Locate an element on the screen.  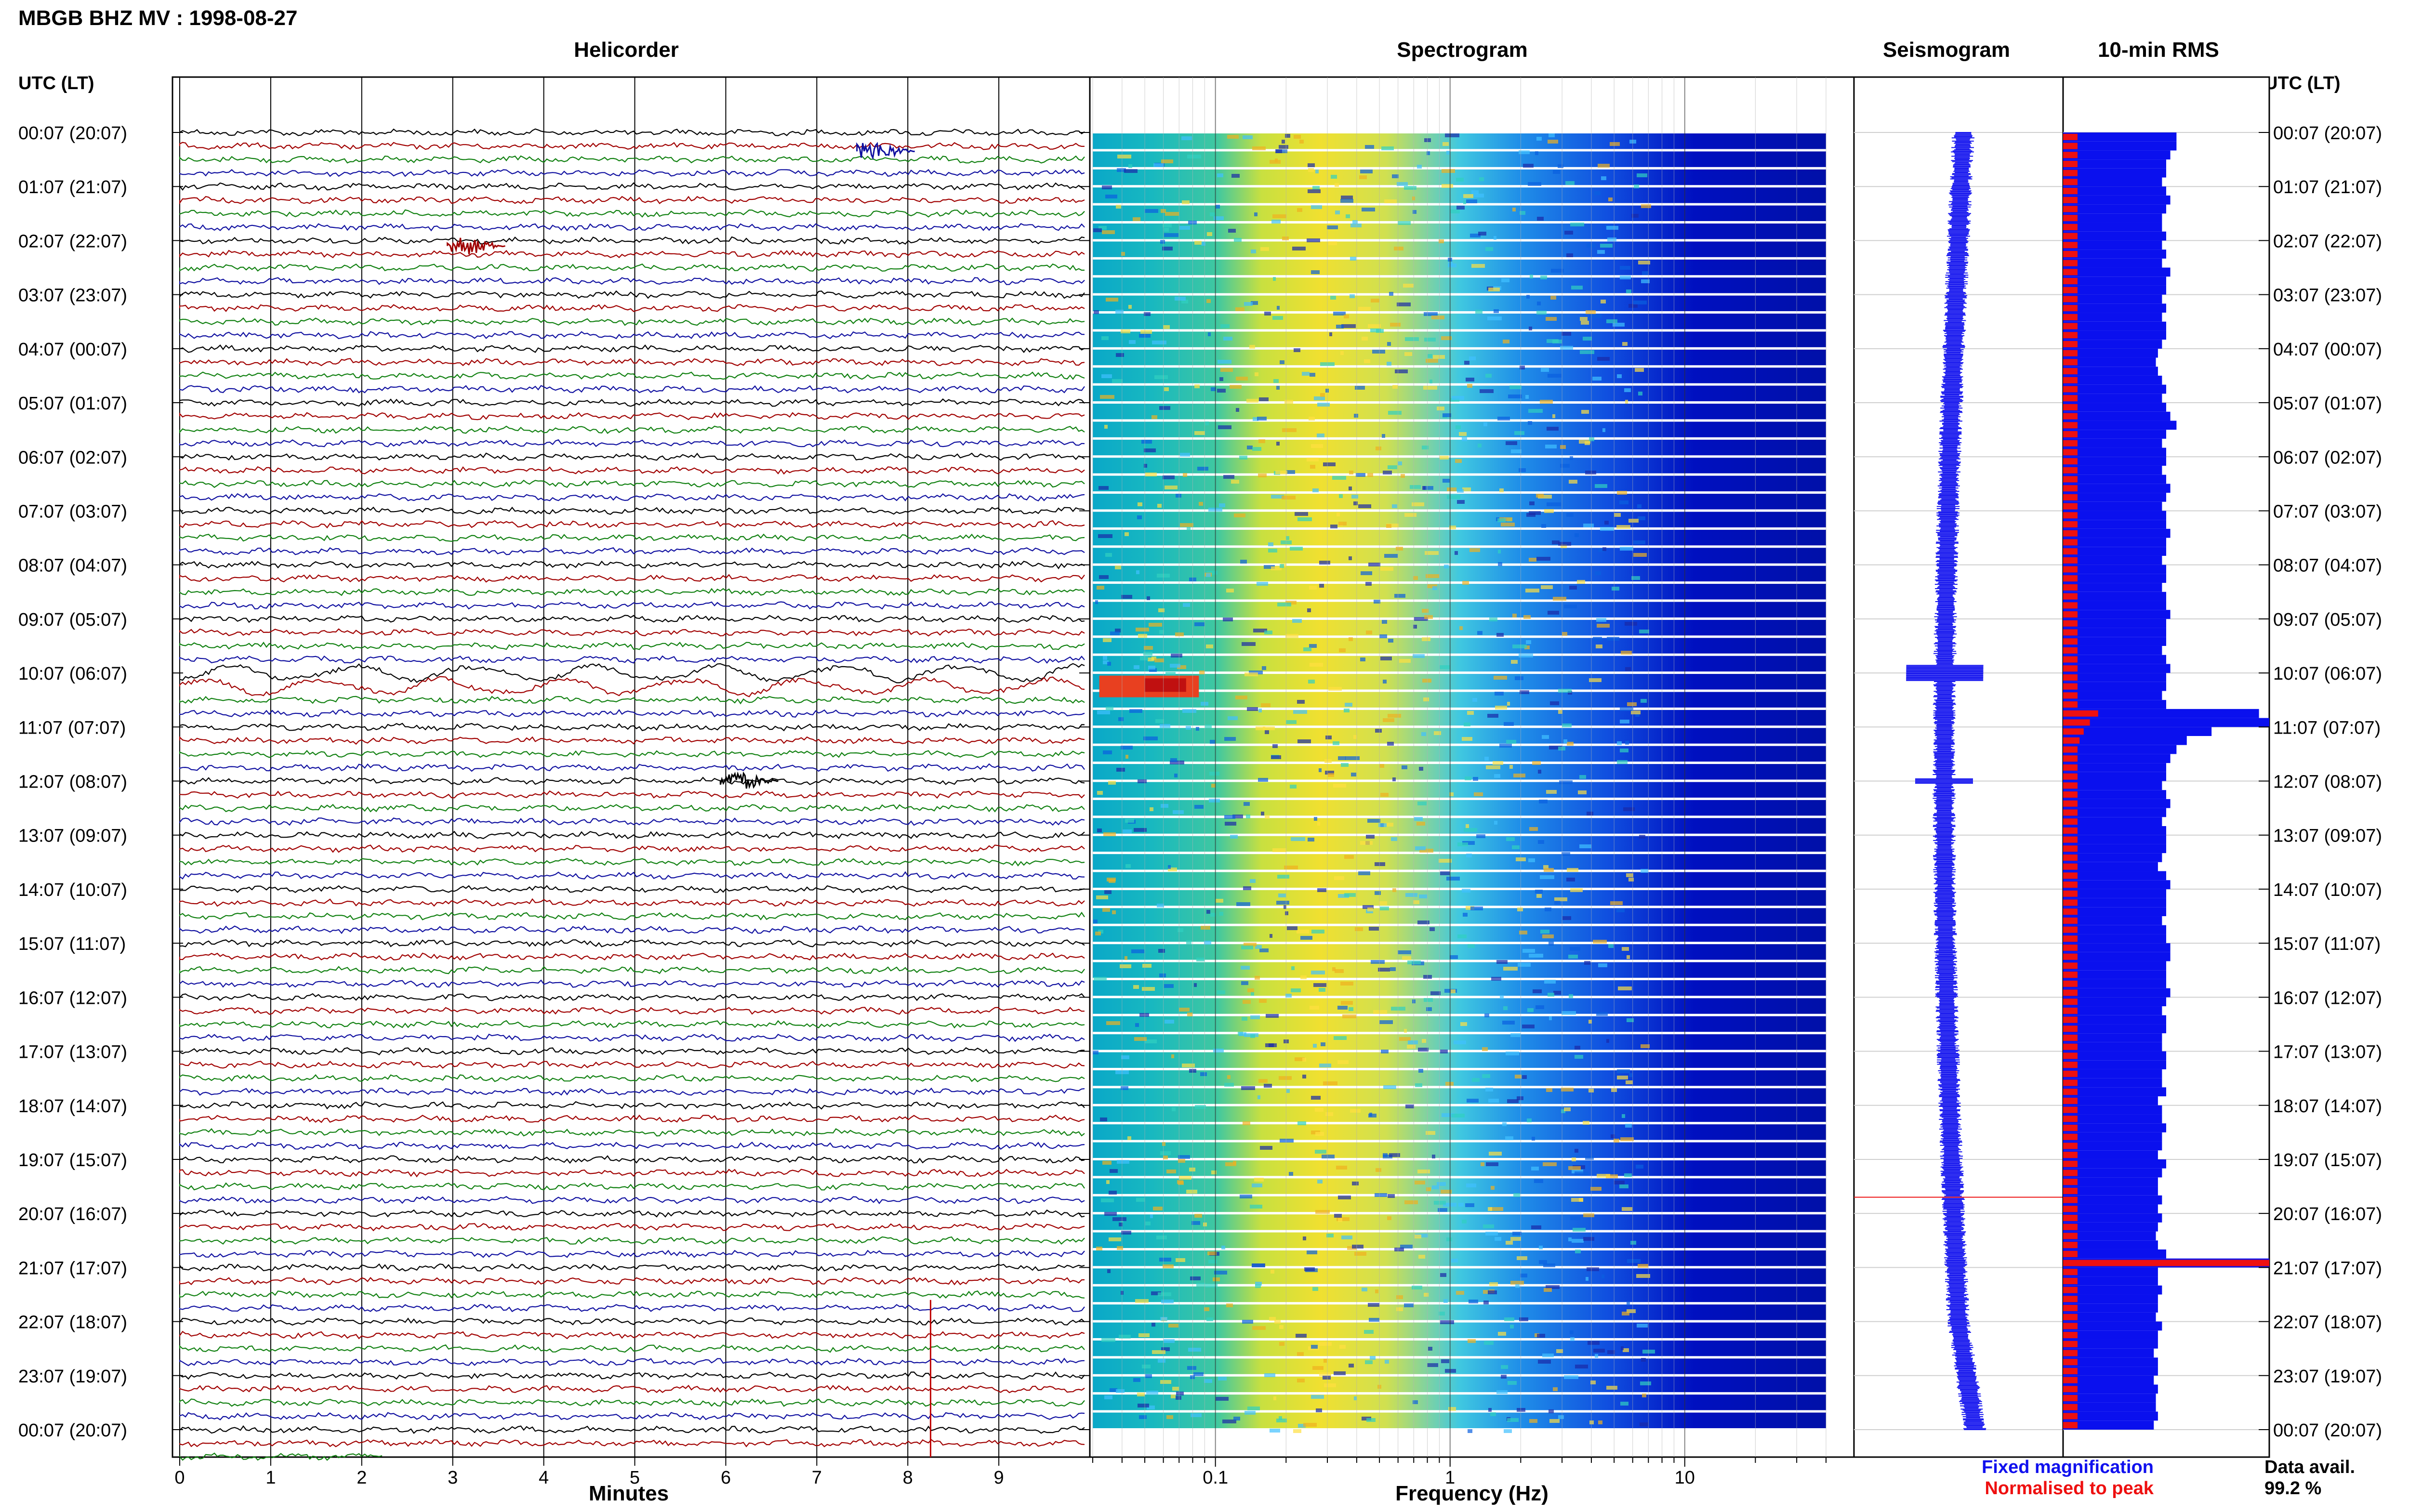
right-time-label: 08:07 (04:07) is located at coordinates (2327, 566).